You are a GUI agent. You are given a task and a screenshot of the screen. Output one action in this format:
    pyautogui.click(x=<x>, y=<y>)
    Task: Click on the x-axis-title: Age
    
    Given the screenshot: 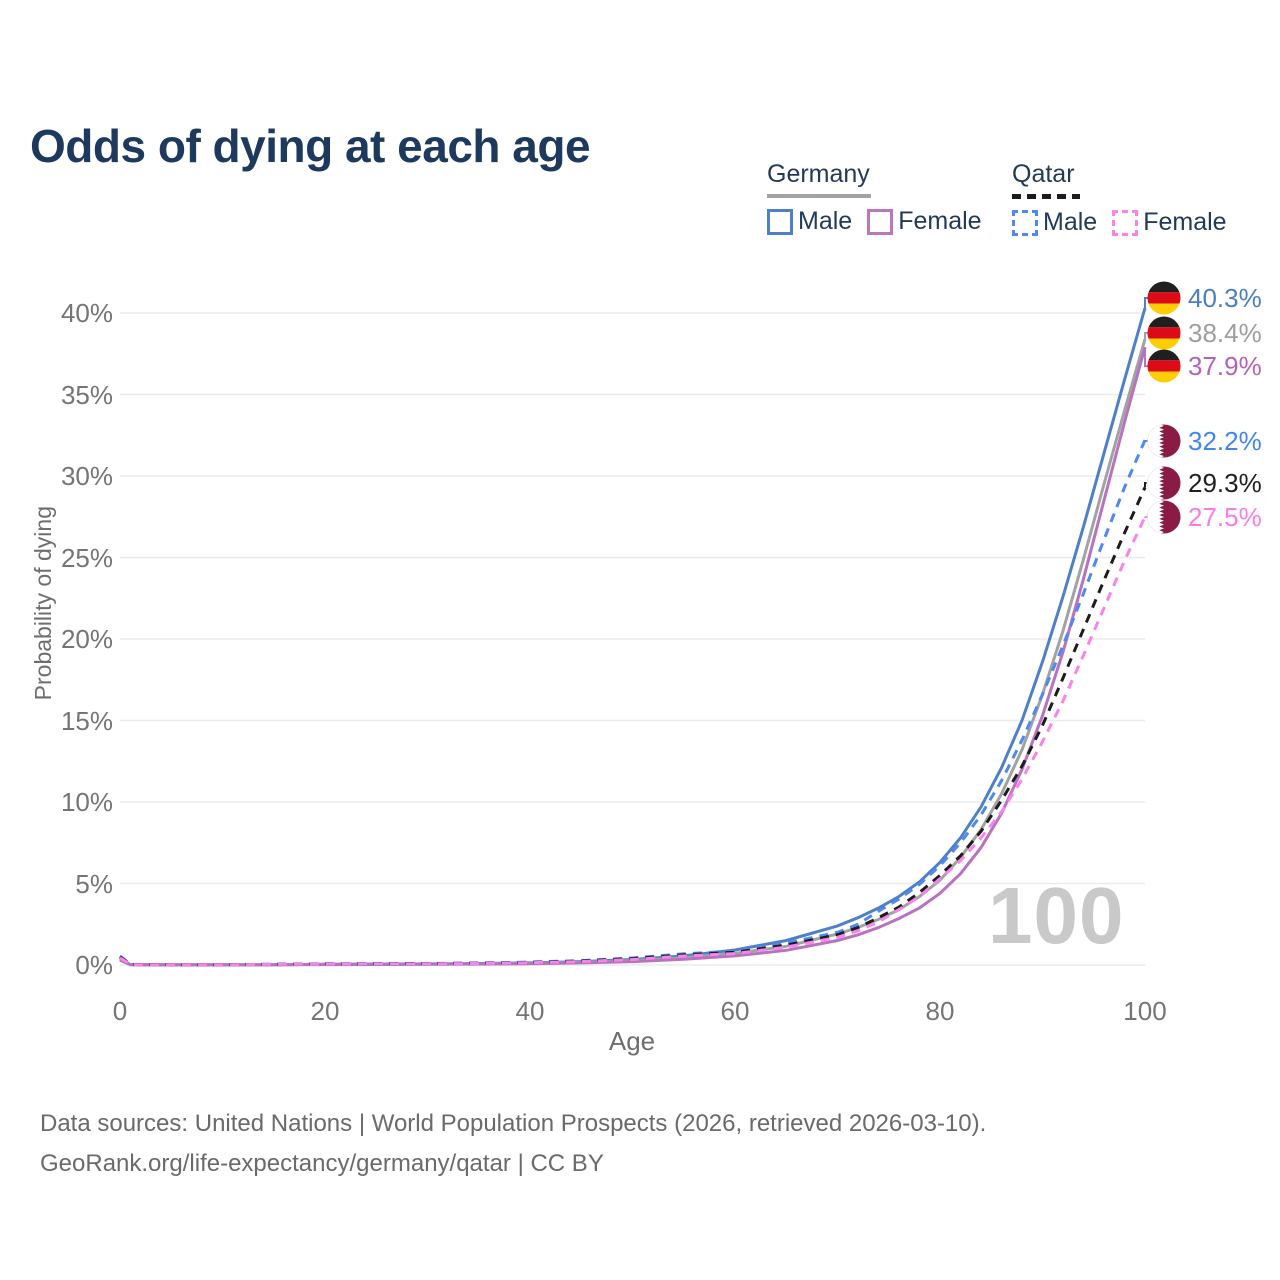 What is the action you would take?
    pyautogui.click(x=632, y=1041)
    